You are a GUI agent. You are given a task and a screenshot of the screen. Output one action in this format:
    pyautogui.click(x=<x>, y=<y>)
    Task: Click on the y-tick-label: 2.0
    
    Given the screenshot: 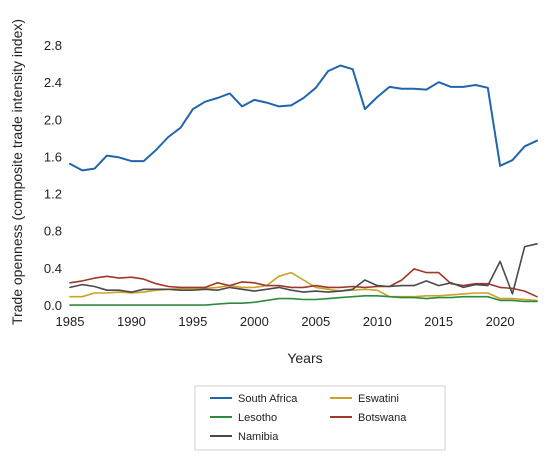 What is the action you would take?
    pyautogui.click(x=53, y=119)
    